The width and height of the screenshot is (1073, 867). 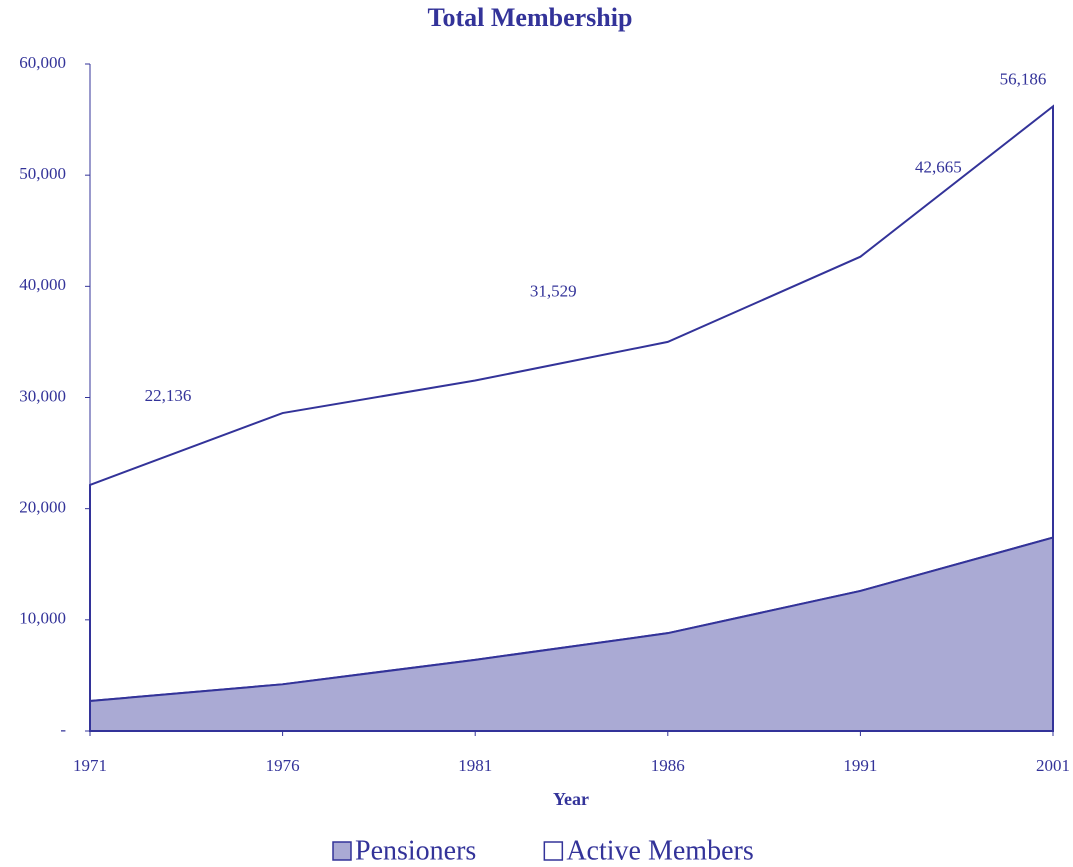 What do you see at coordinates (415, 850) in the screenshot?
I see `legend-label: Pensioners` at bounding box center [415, 850].